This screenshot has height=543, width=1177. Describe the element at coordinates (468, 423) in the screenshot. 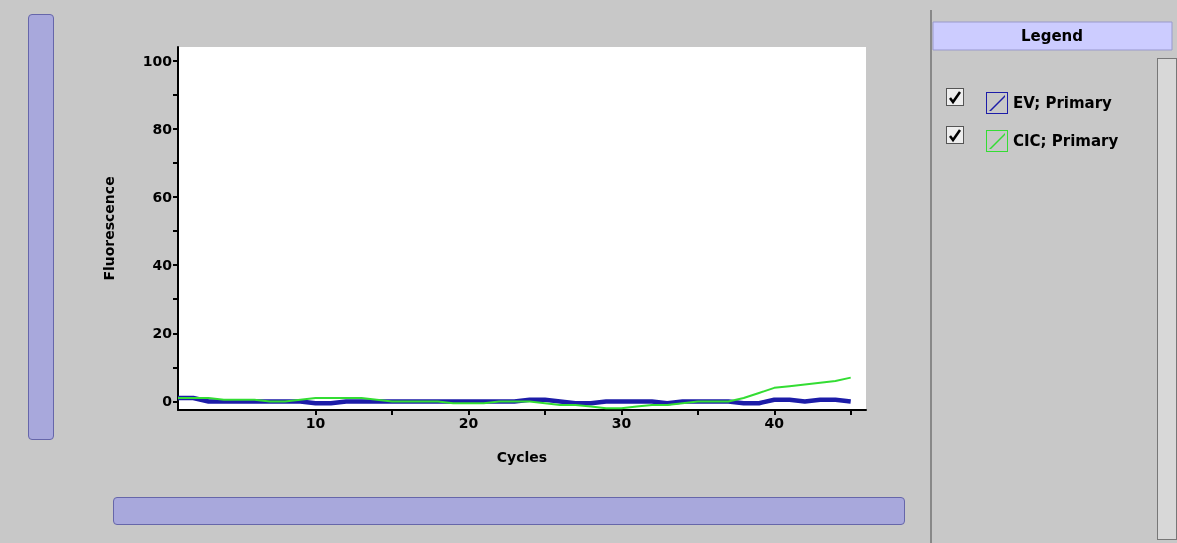

I see `x-tick-label: 20` at that location.